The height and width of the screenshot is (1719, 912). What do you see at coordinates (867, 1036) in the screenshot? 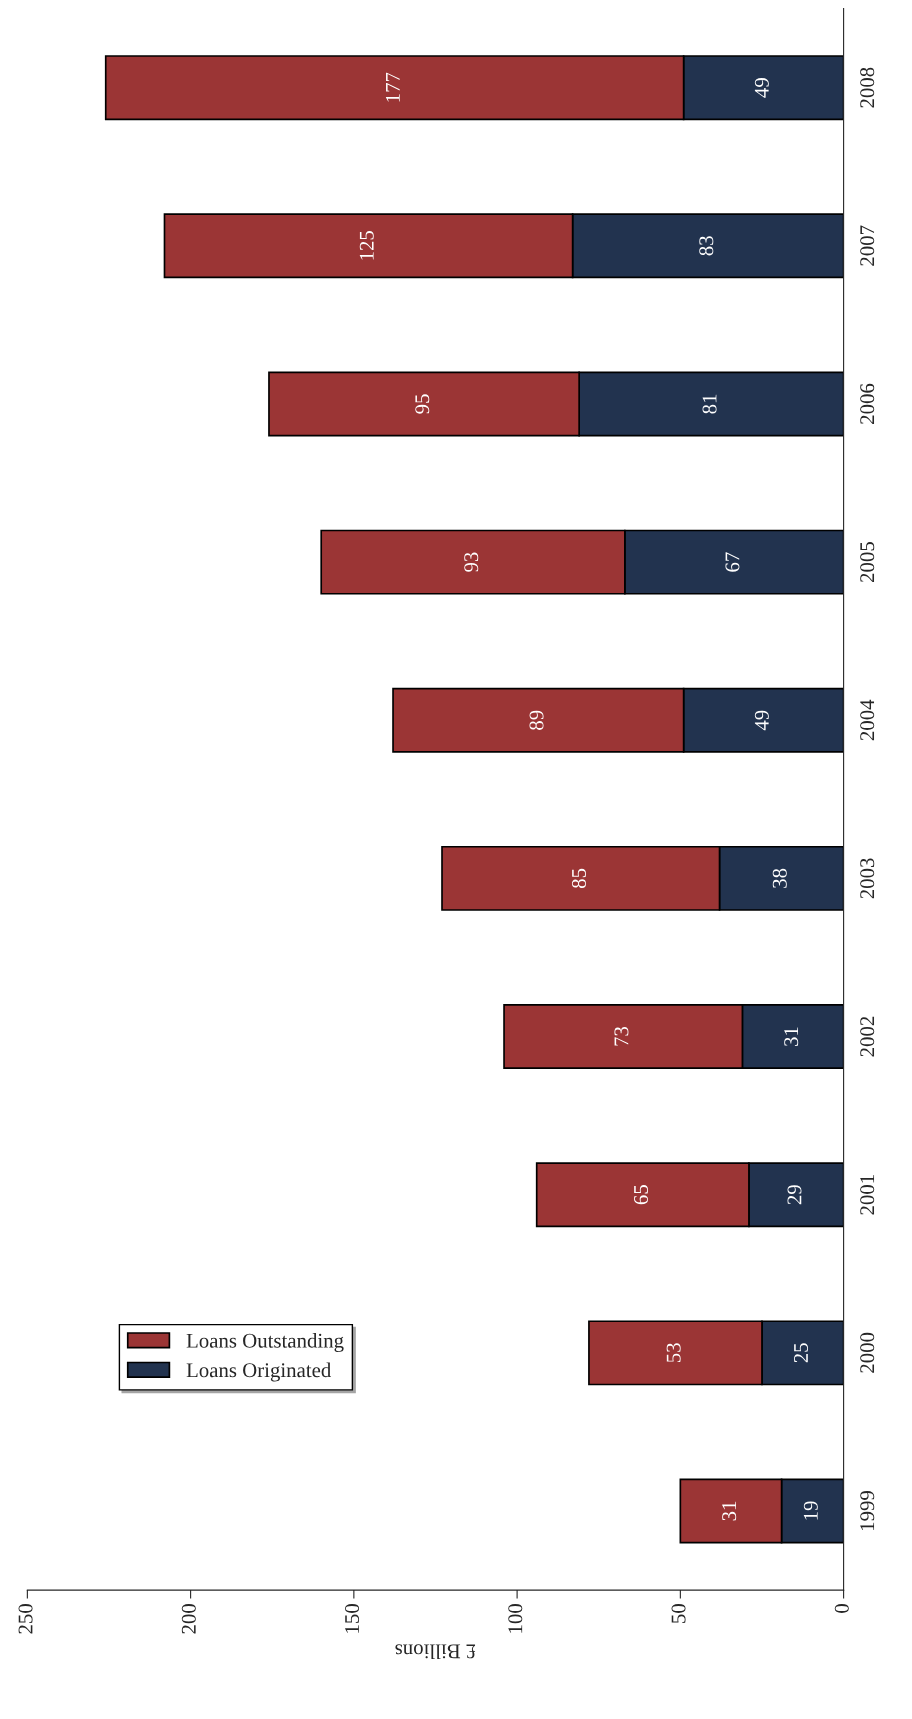
I see `y-tick-label: 2002` at bounding box center [867, 1036].